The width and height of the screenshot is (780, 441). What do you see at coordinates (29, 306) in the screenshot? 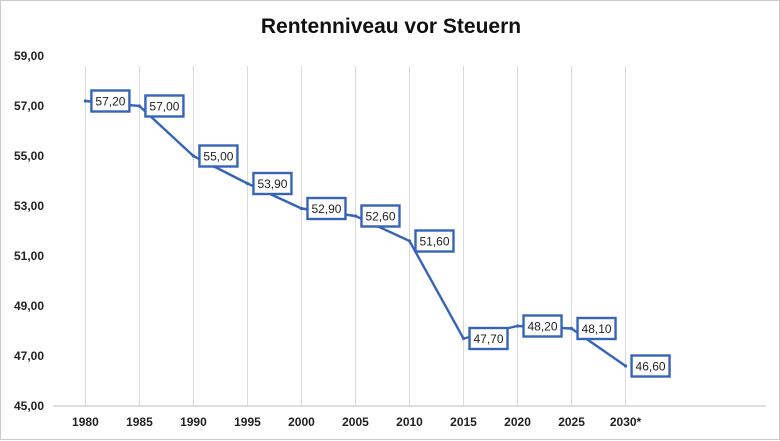
I see `y-tick-label: 49,00` at bounding box center [29, 306].